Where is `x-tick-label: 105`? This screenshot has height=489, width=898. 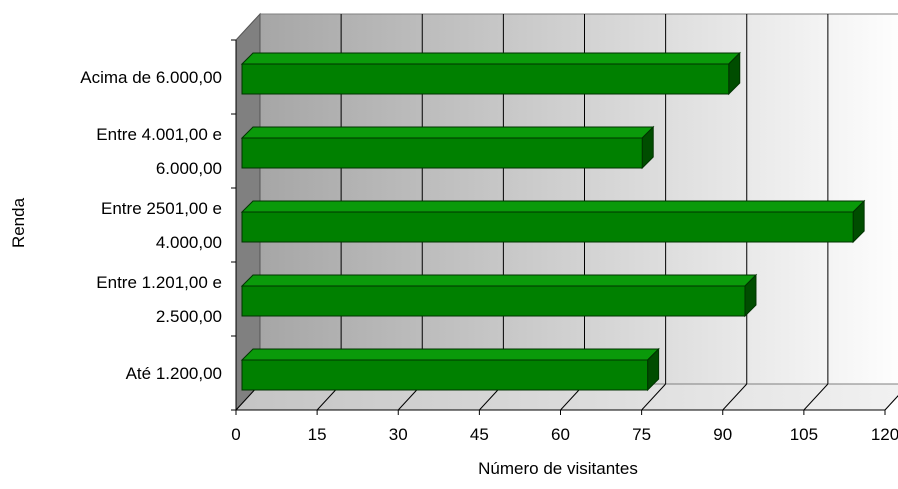 x-tick-label: 105 is located at coordinates (804, 434).